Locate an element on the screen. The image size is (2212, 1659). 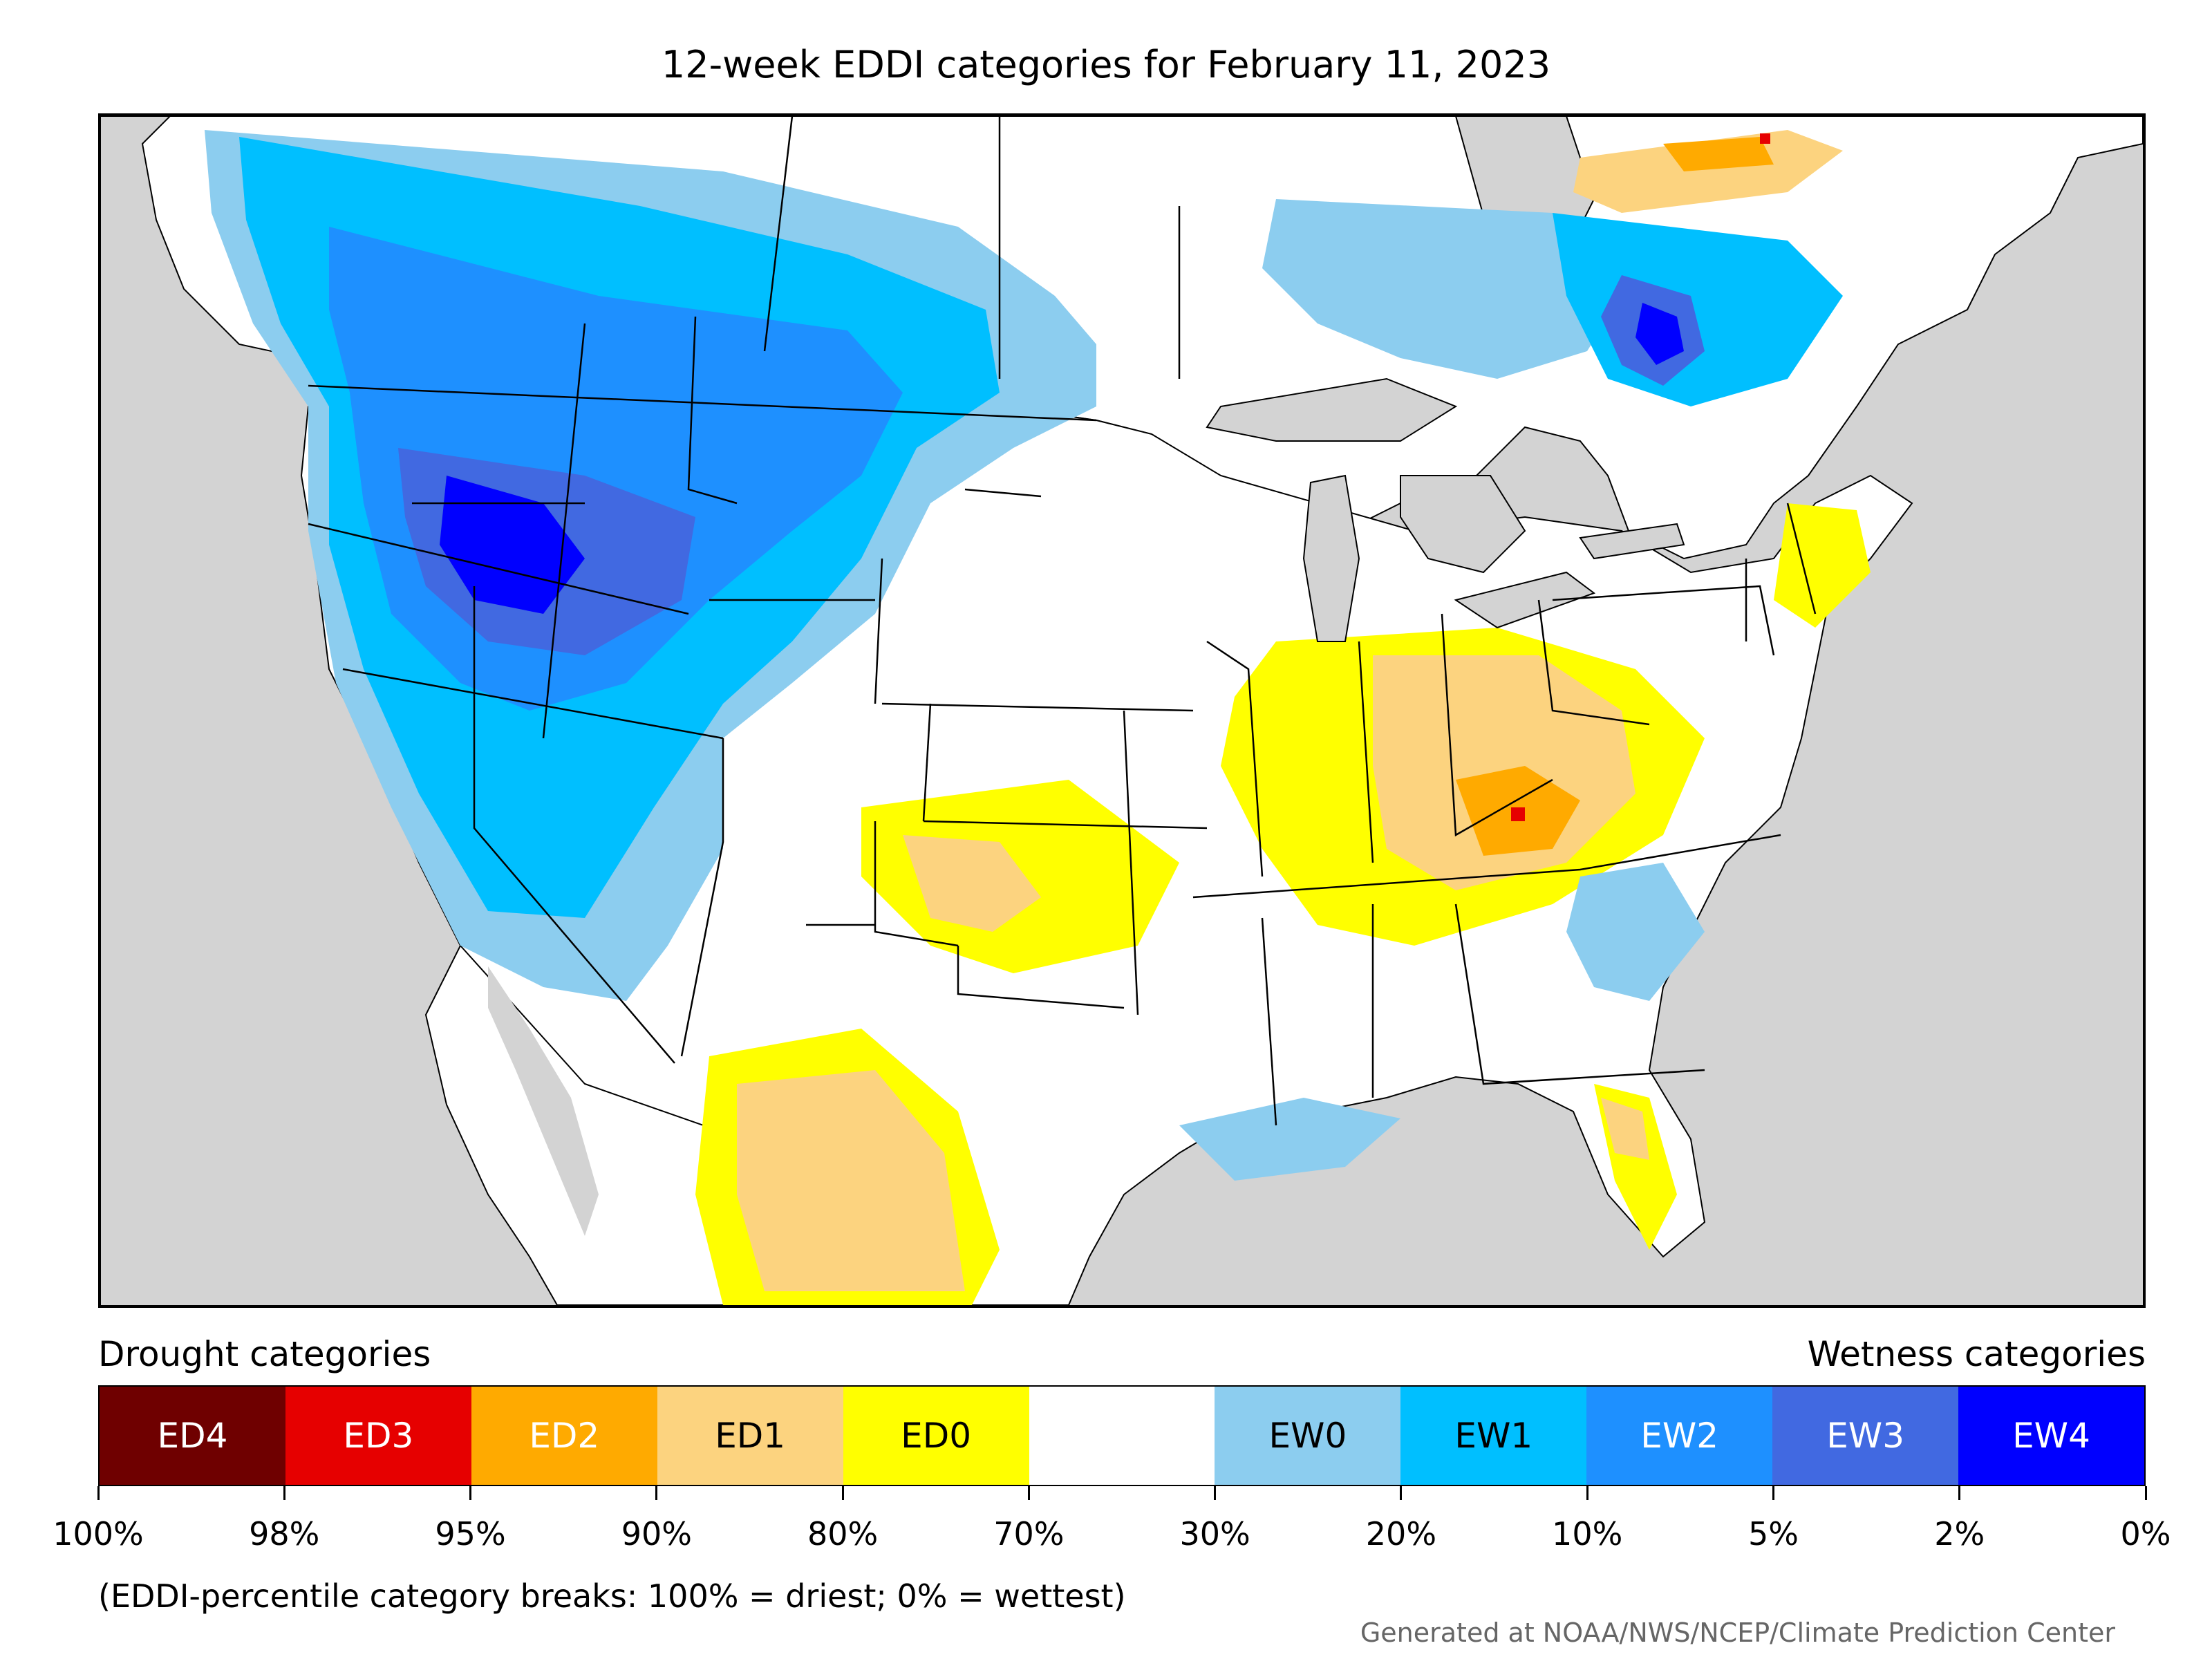
region-ew0-southeast is located at coordinates (1635, 932).